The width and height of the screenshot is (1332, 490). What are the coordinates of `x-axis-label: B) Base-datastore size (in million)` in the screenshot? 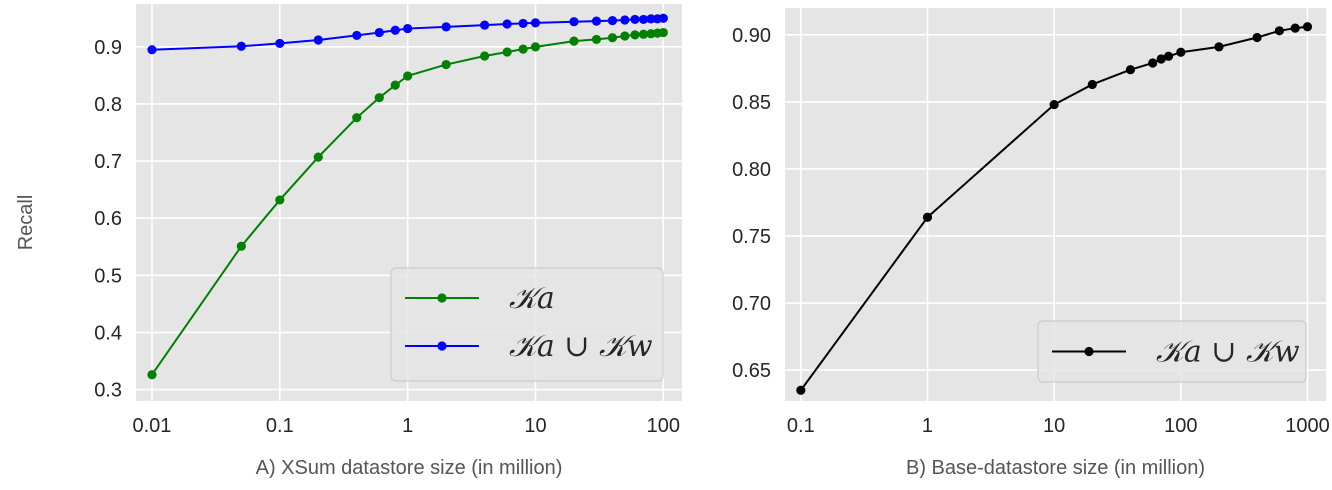 It's located at (1055, 468).